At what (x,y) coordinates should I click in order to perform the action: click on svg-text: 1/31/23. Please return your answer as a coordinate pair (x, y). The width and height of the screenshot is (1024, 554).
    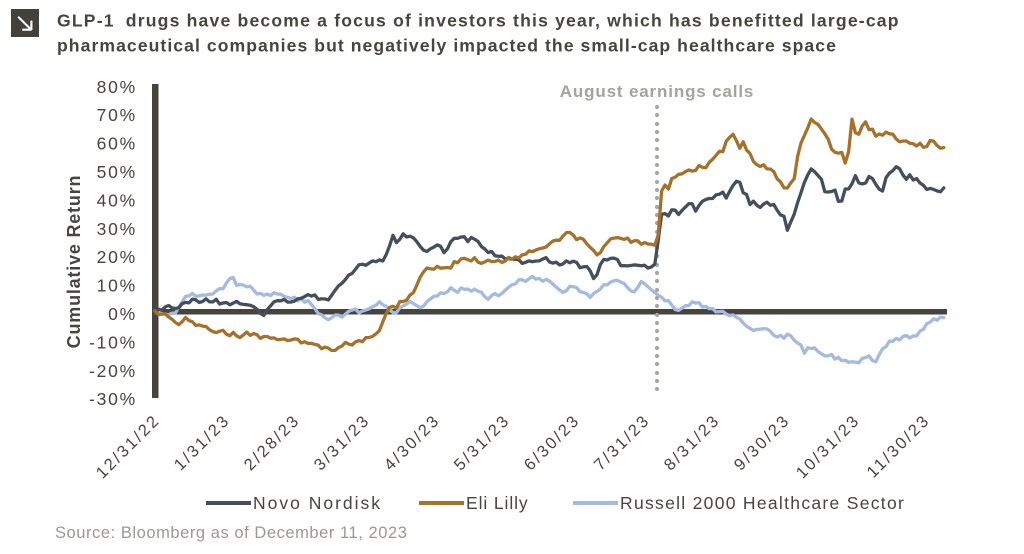
    Looking at the image, I should click on (202, 442).